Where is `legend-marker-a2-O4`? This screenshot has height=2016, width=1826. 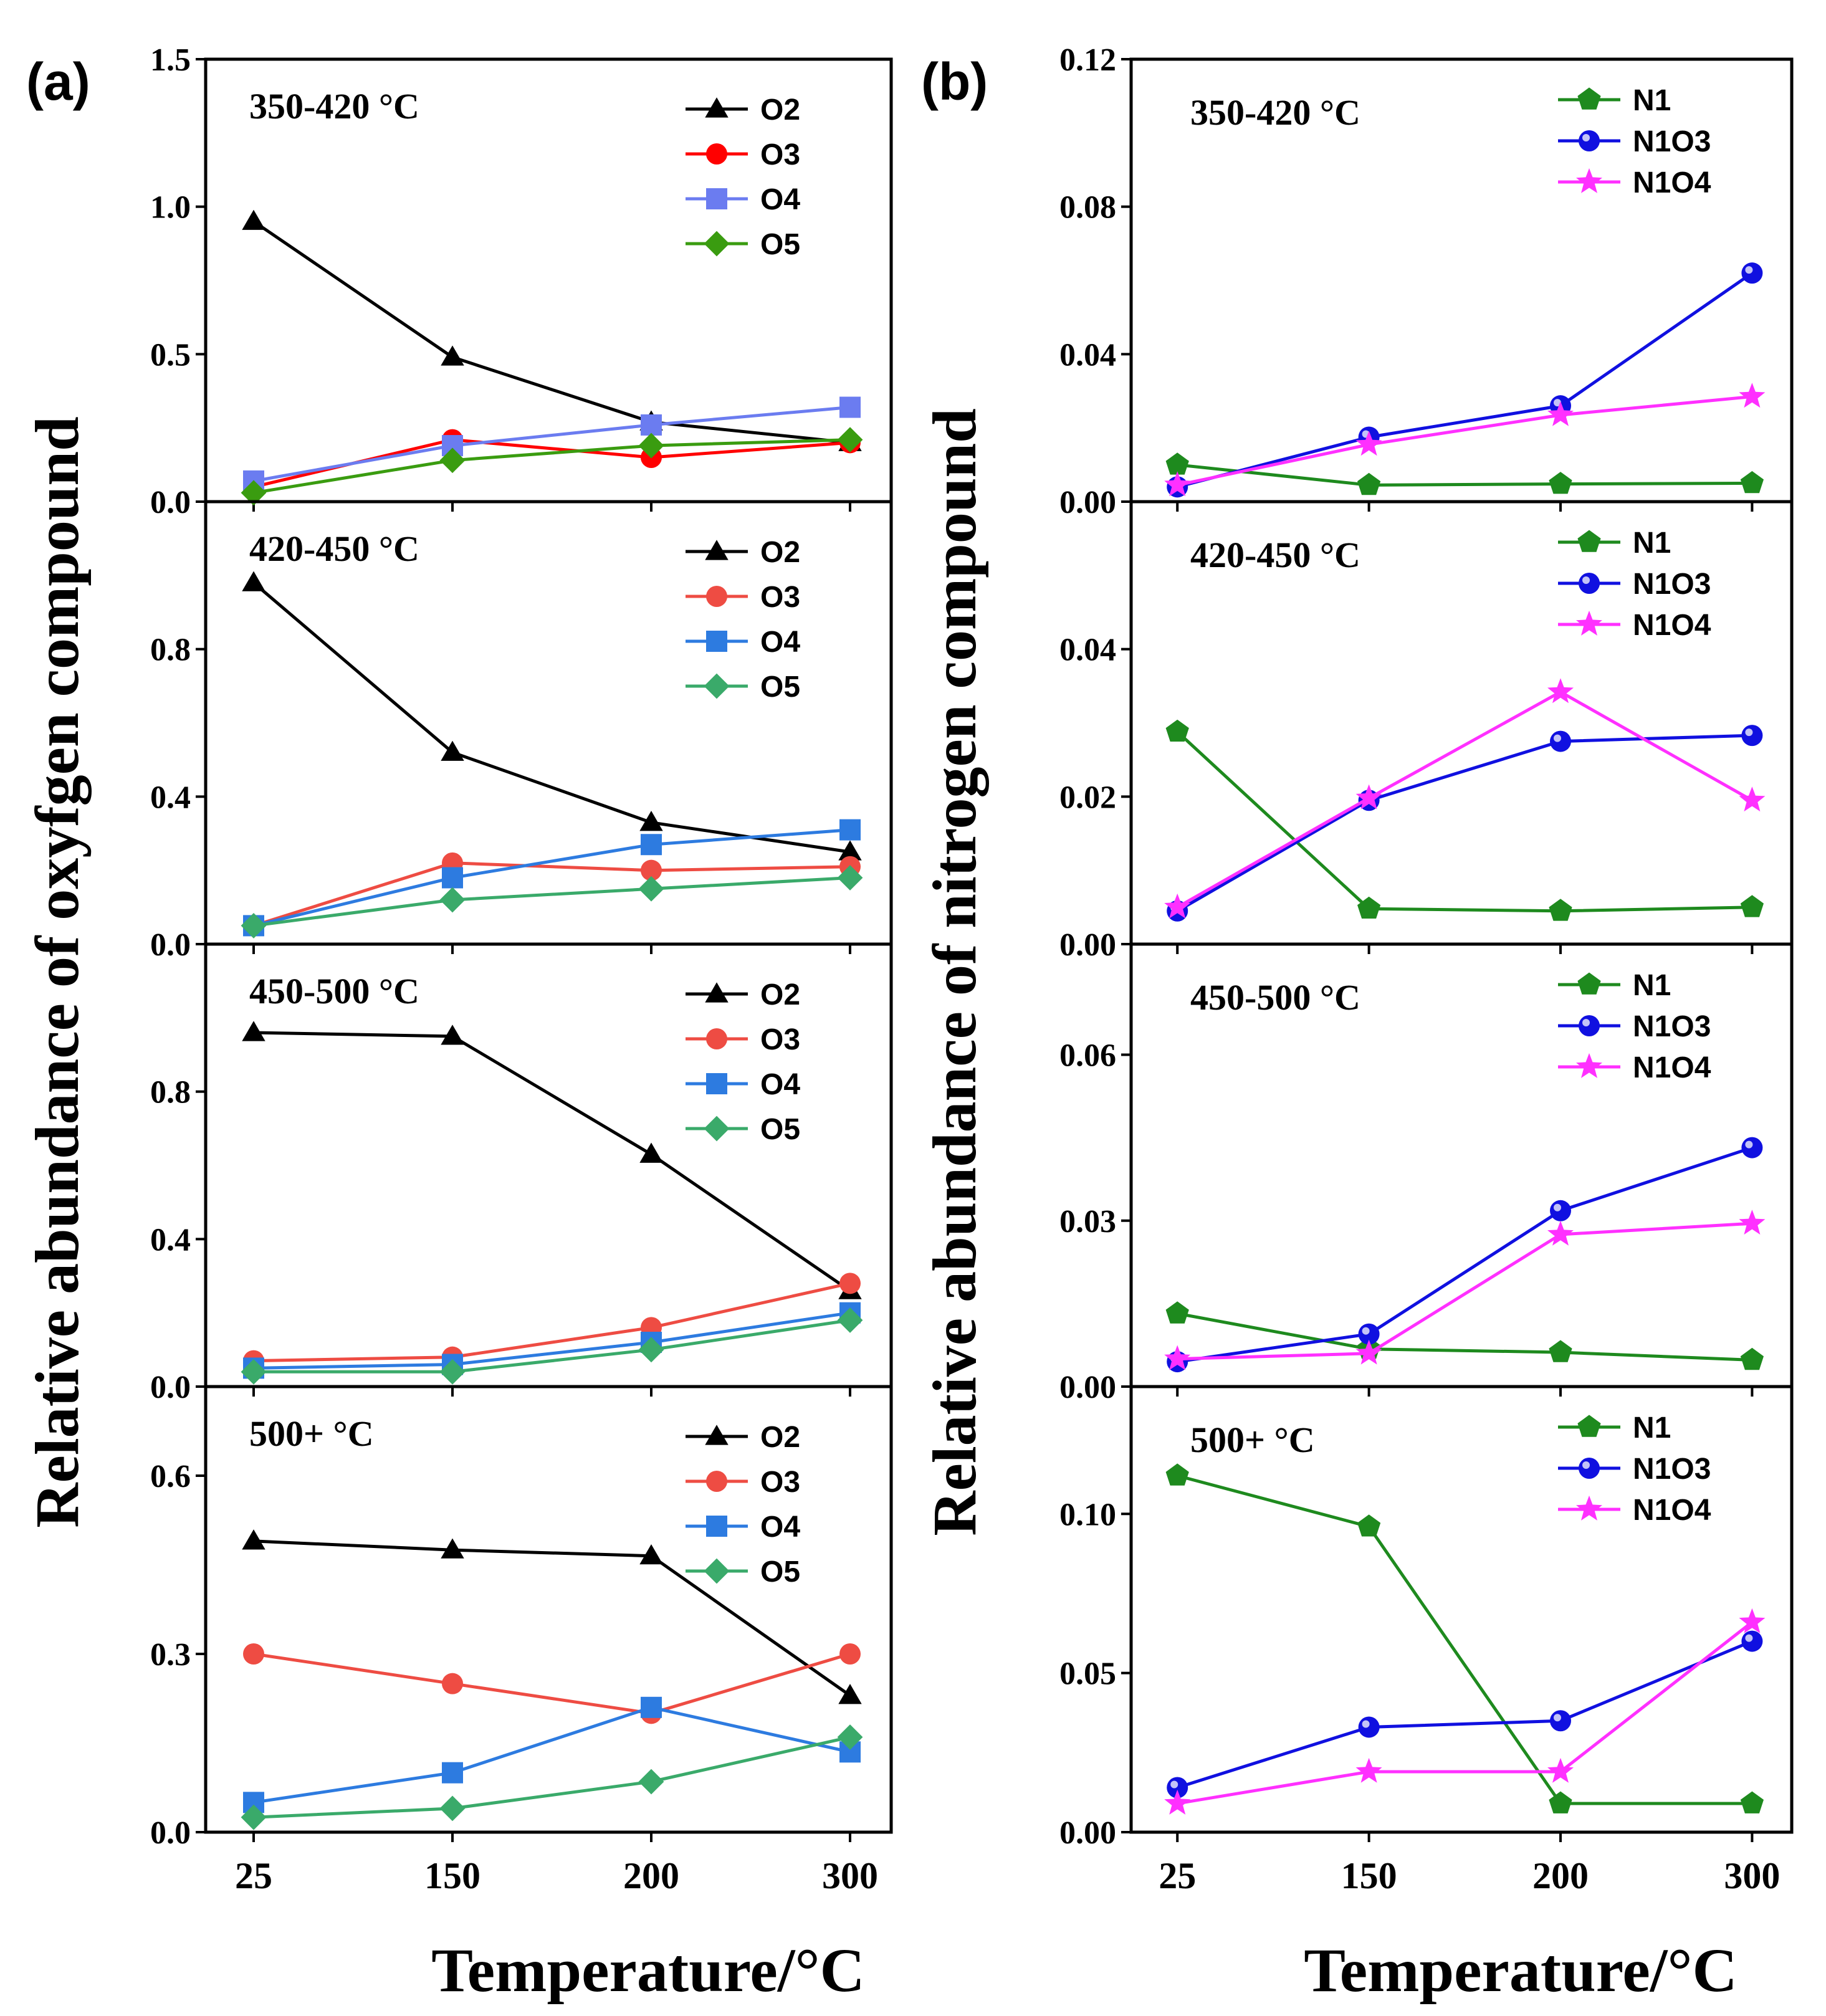
legend-marker-a2-O4 is located at coordinates (716, 641).